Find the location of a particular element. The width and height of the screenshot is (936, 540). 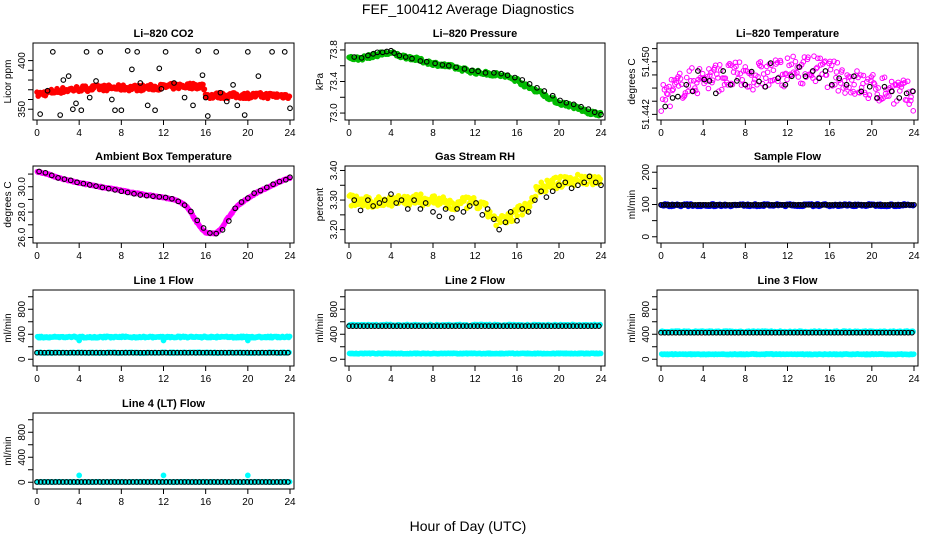

y-tick-label: 3.20 is located at coordinates (334, 229).